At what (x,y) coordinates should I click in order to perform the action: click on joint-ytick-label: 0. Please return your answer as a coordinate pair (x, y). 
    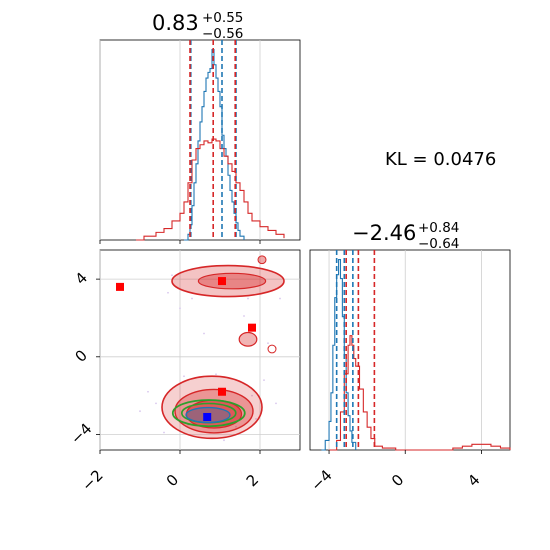
    Looking at the image, I should click on (81, 355).